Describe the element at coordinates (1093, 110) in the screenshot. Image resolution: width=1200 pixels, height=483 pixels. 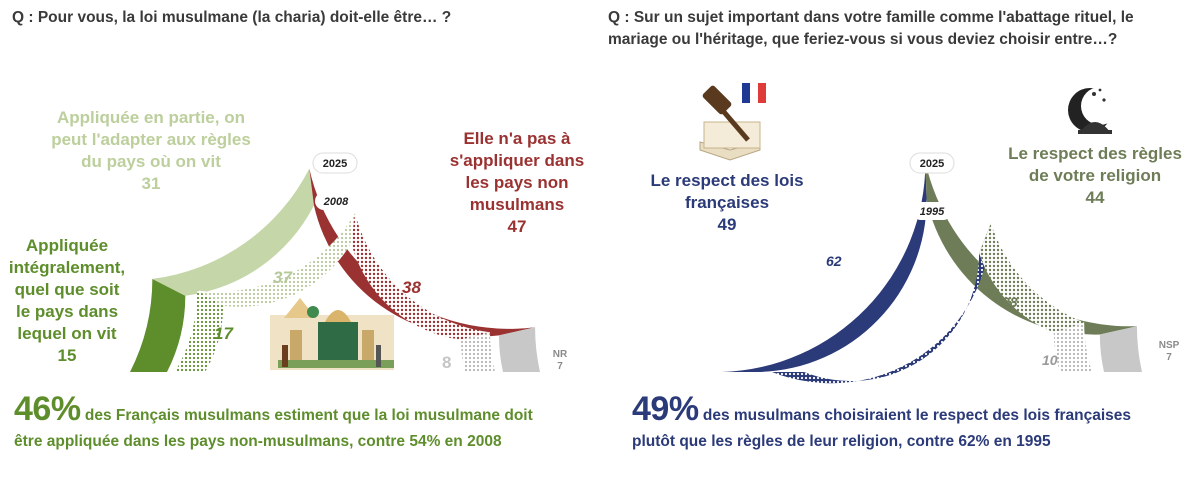
I see `crescent-mosque-icon` at that location.